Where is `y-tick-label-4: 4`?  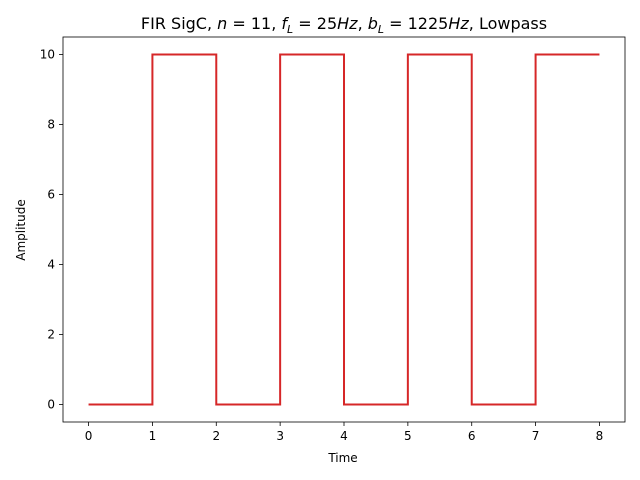 y-tick-label-4: 4 is located at coordinates (51, 265).